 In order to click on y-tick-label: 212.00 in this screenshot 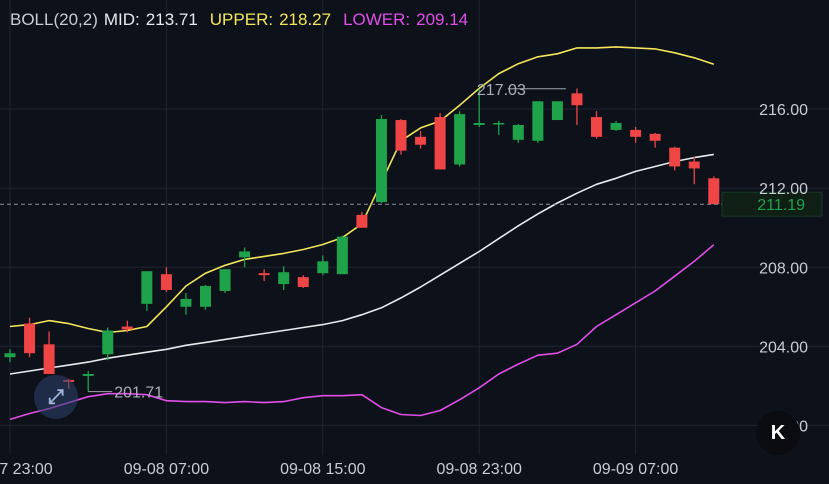, I will do `click(783, 189)`.